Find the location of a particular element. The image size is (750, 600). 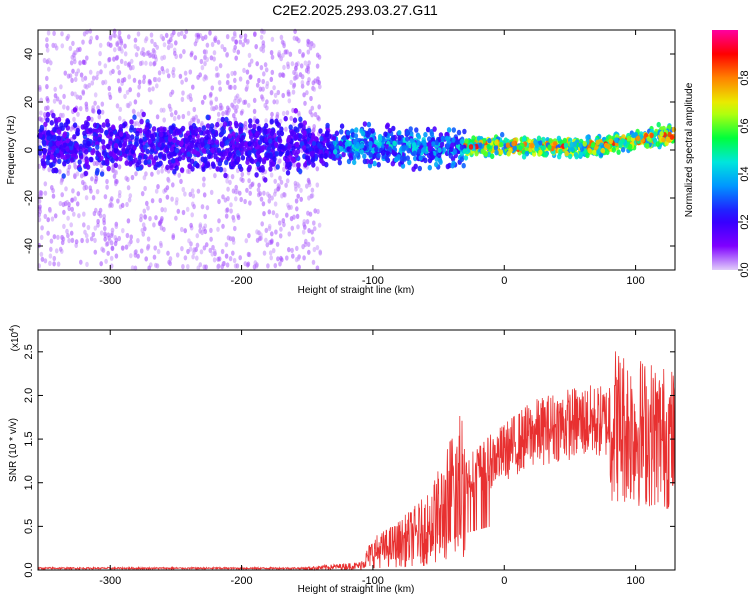

spectrogram-x-axis-label: Height of straight line (km) is located at coordinates (356, 290).